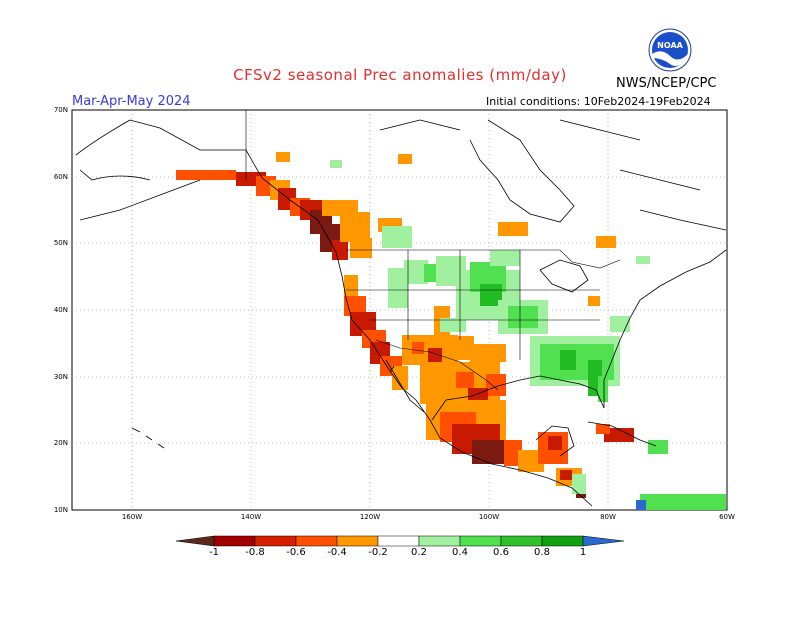  Describe the element at coordinates (489, 517) in the screenshot. I see `lon-label: 100W` at that location.